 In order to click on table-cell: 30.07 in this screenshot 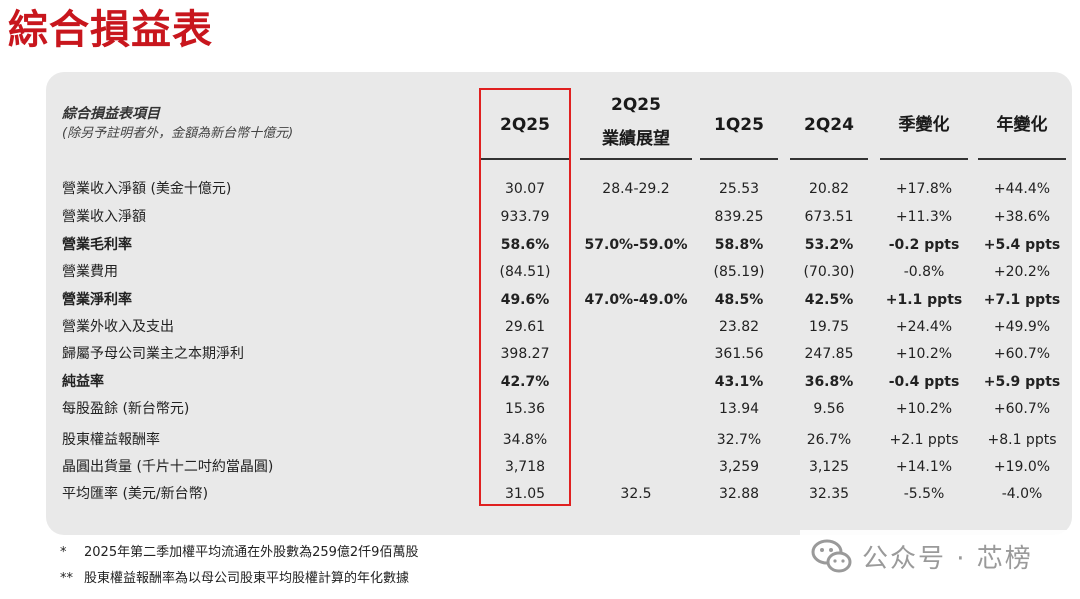, I will do `click(525, 189)`.